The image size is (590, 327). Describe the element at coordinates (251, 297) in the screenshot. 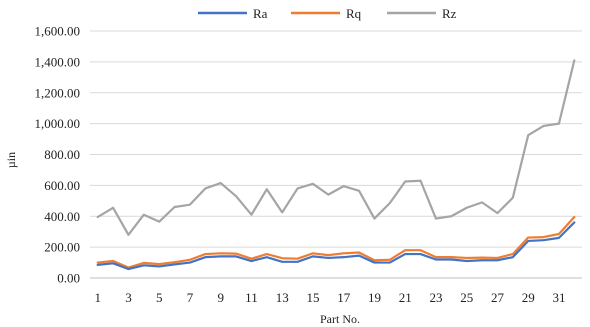

I see `x-tick-label: 11` at that location.